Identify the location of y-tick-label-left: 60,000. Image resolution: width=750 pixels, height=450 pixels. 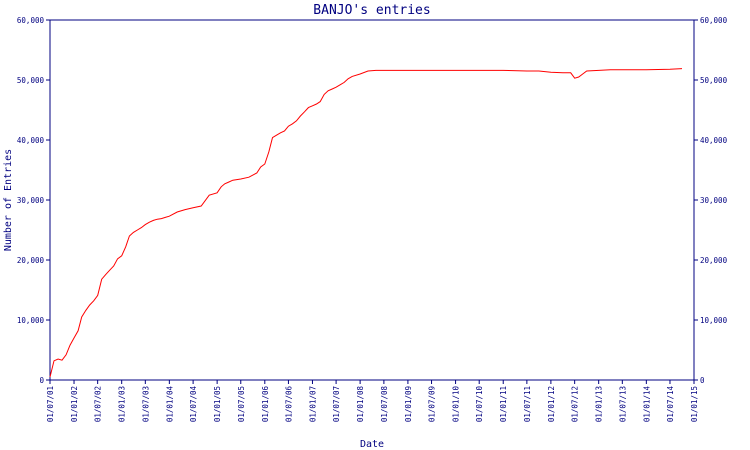
(31, 20).